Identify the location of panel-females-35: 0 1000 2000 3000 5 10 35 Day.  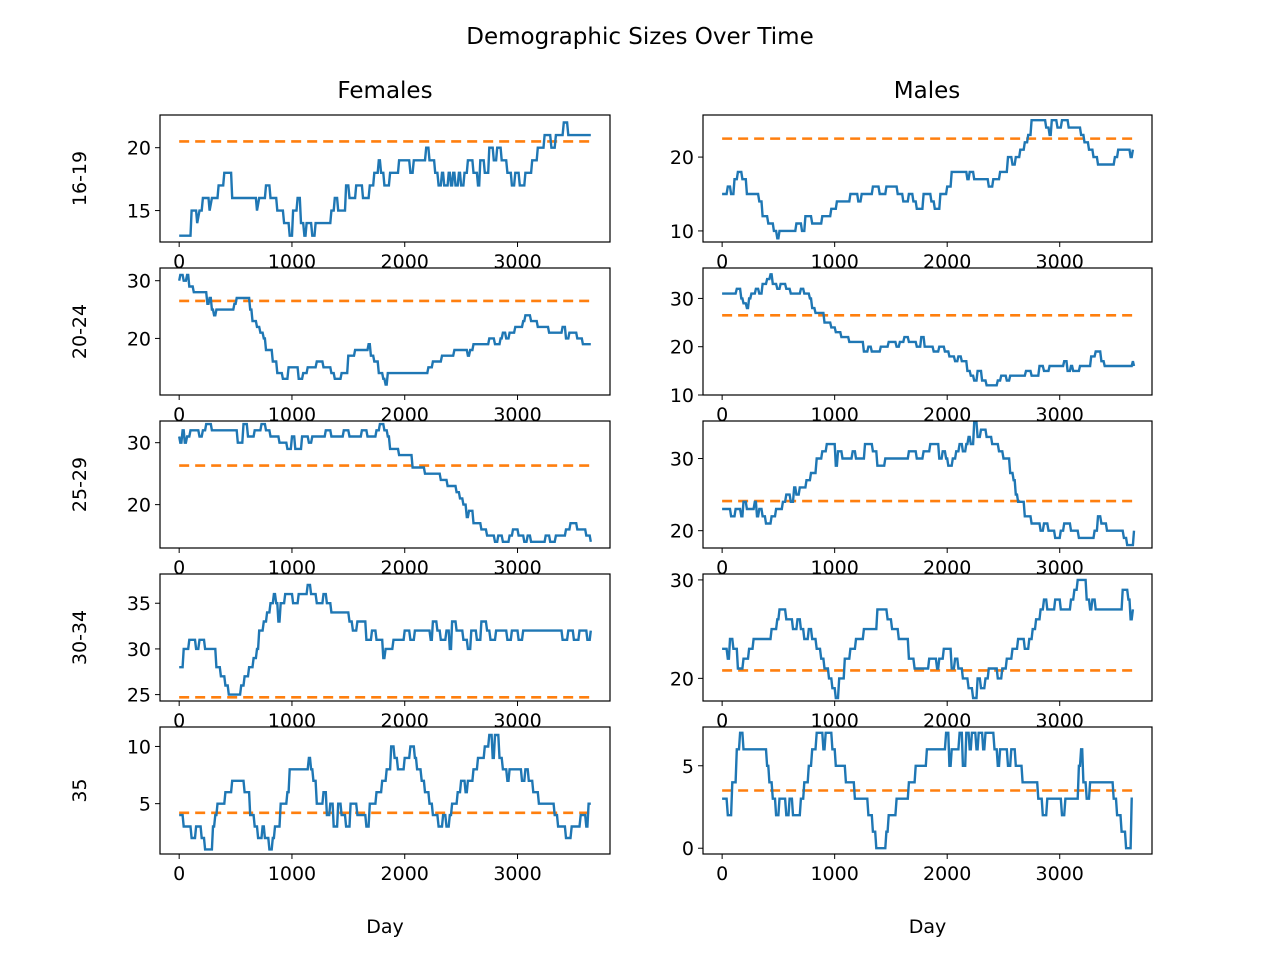
(340, 832).